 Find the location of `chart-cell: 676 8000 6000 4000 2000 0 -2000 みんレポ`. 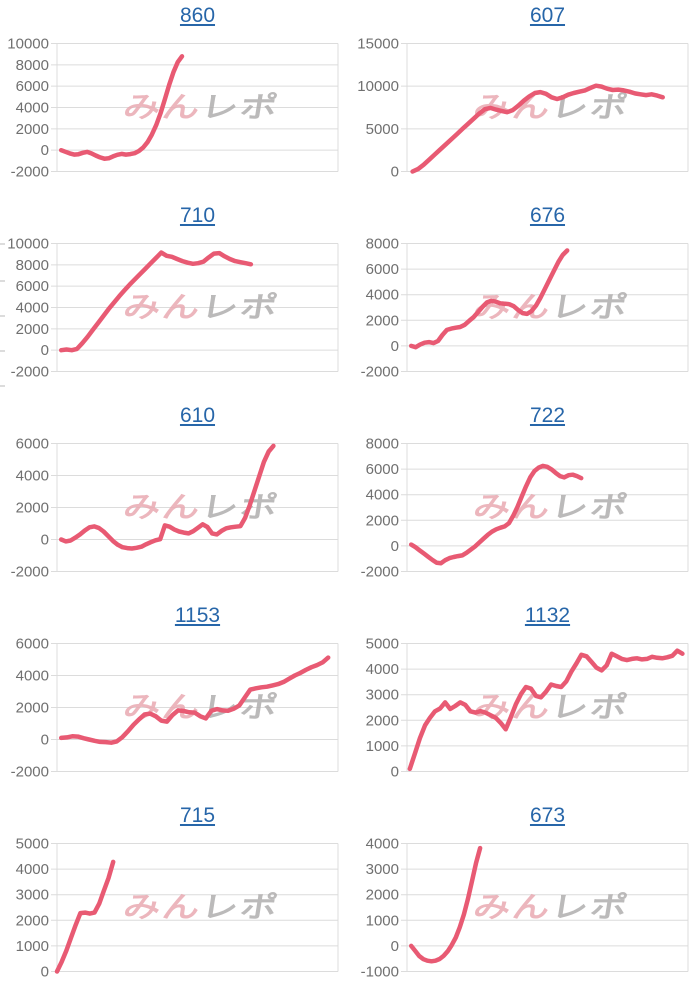

chart-cell: 676 8000 6000 4000 2000 0 -2000 みんレポ is located at coordinates (525, 300).